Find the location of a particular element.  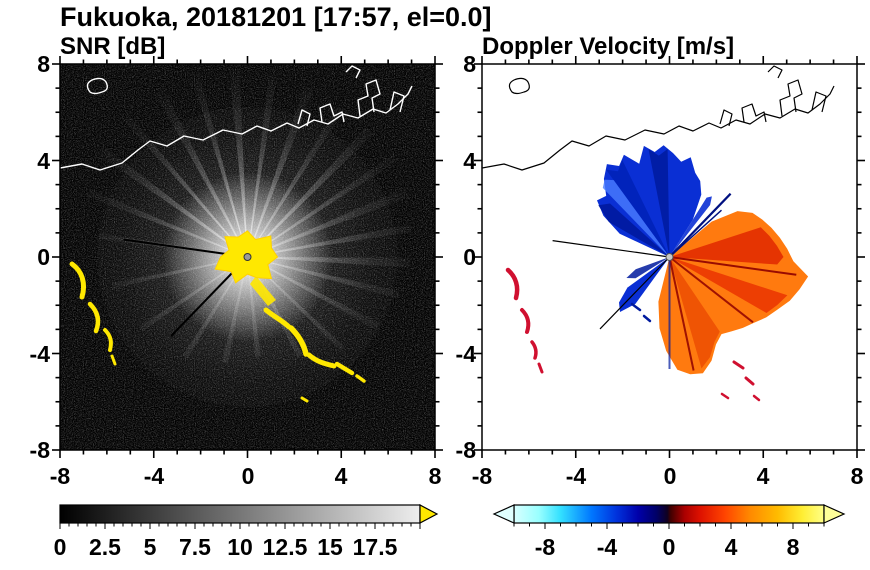

doppler-panel-title: Doppler Velocity [m/s] is located at coordinates (608, 46).